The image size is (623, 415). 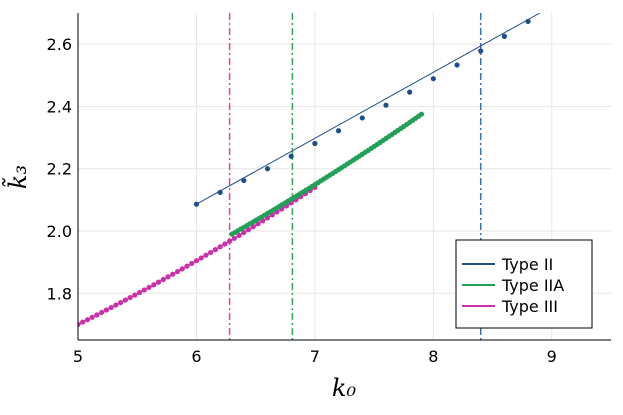 I want to click on x-tick-labels: 5 6 7 8 9, so click(x=315, y=356).